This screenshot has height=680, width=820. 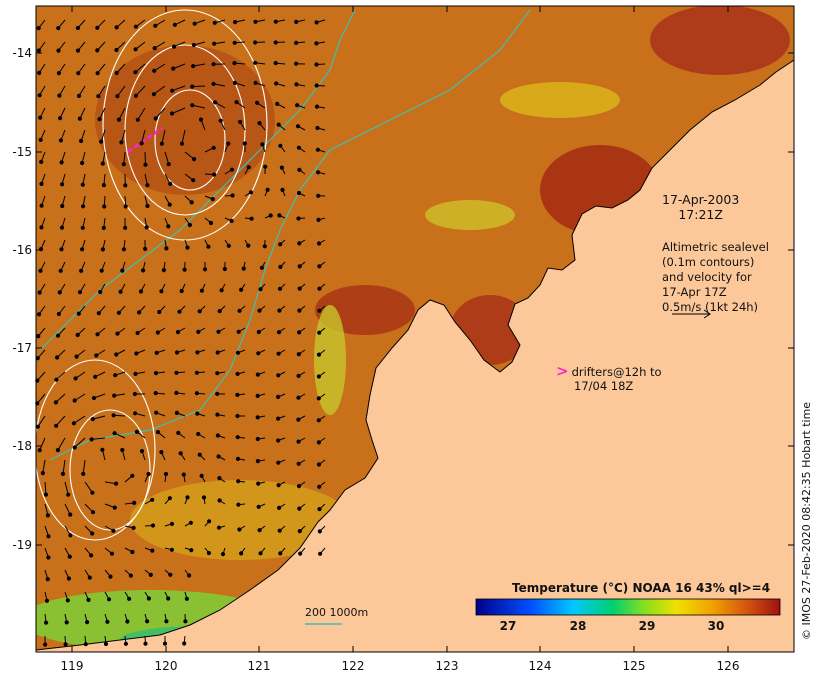 I want to click on lon-tick: 125, so click(x=634, y=666).